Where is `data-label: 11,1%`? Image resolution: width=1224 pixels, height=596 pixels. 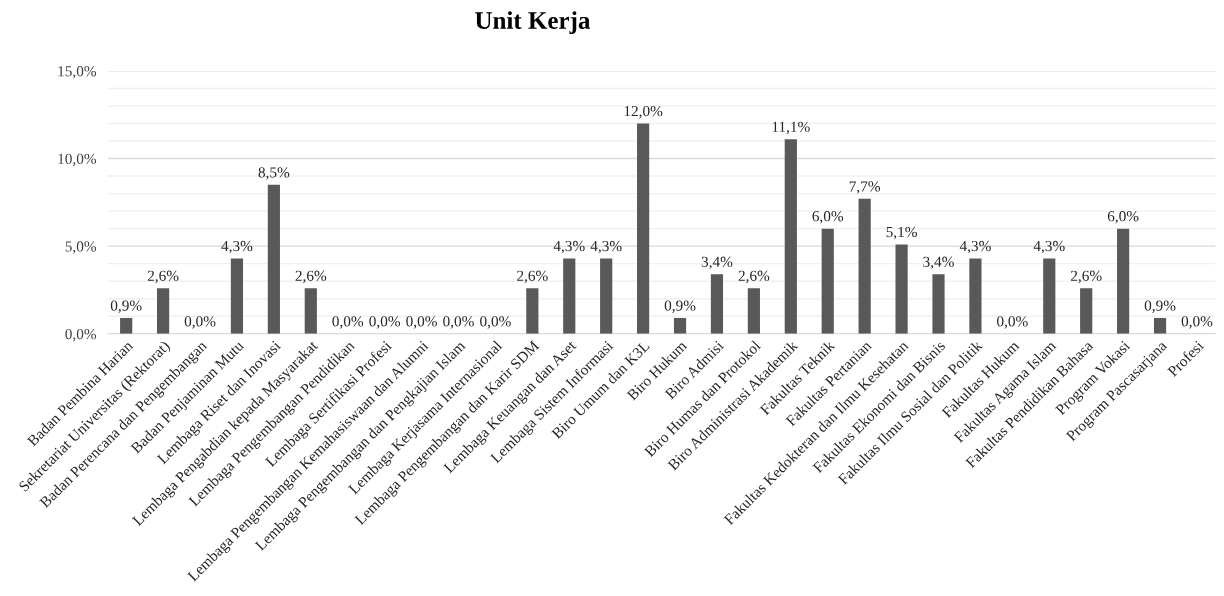
data-label: 11,1% is located at coordinates (791, 128).